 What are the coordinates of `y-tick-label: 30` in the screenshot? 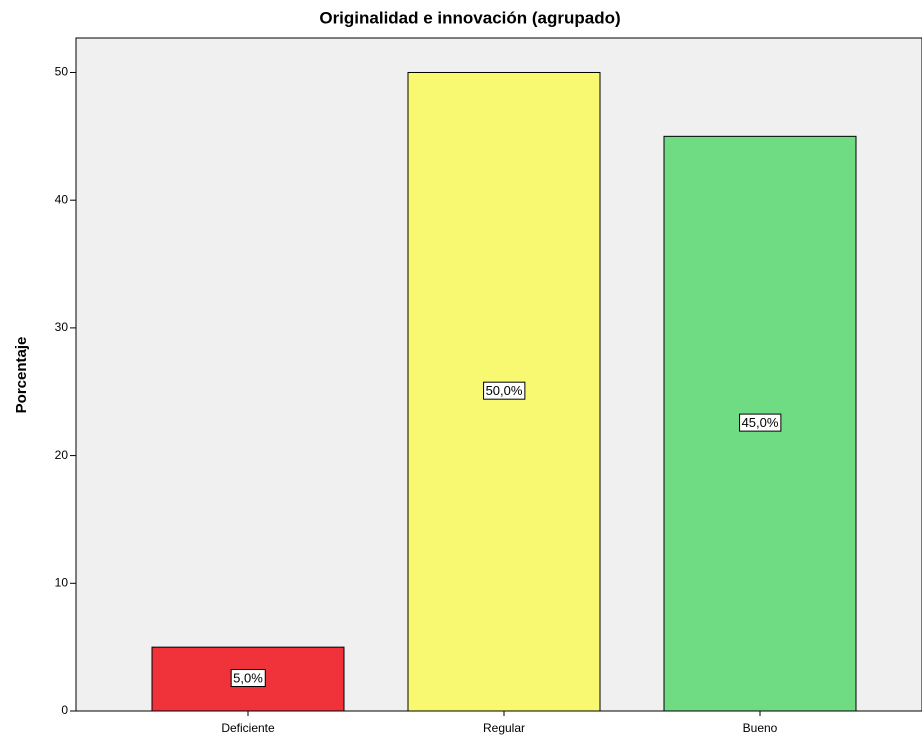 It's located at (62, 327).